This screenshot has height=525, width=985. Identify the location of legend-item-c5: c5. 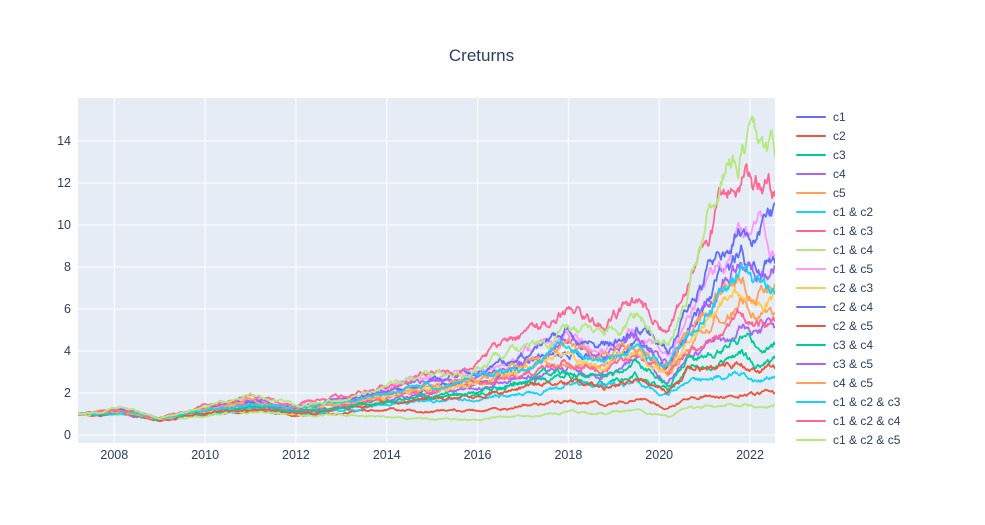
(848, 192).